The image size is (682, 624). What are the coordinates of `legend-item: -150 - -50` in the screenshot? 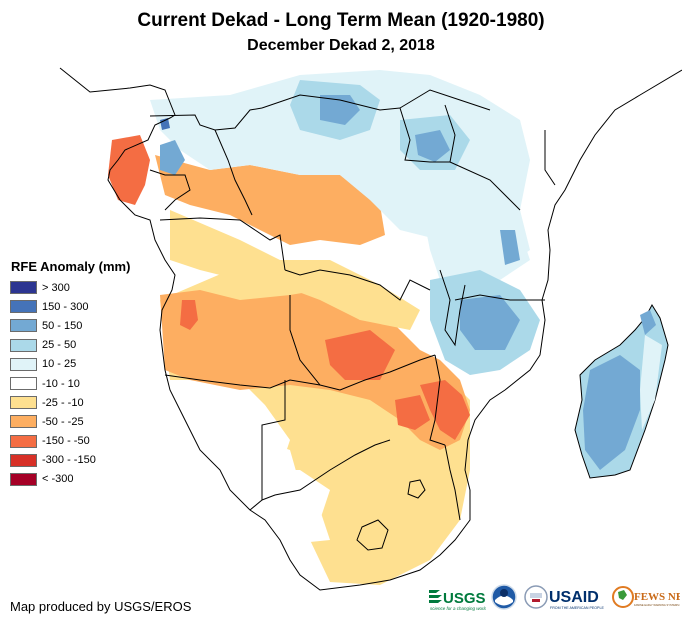 It's located at (70, 441).